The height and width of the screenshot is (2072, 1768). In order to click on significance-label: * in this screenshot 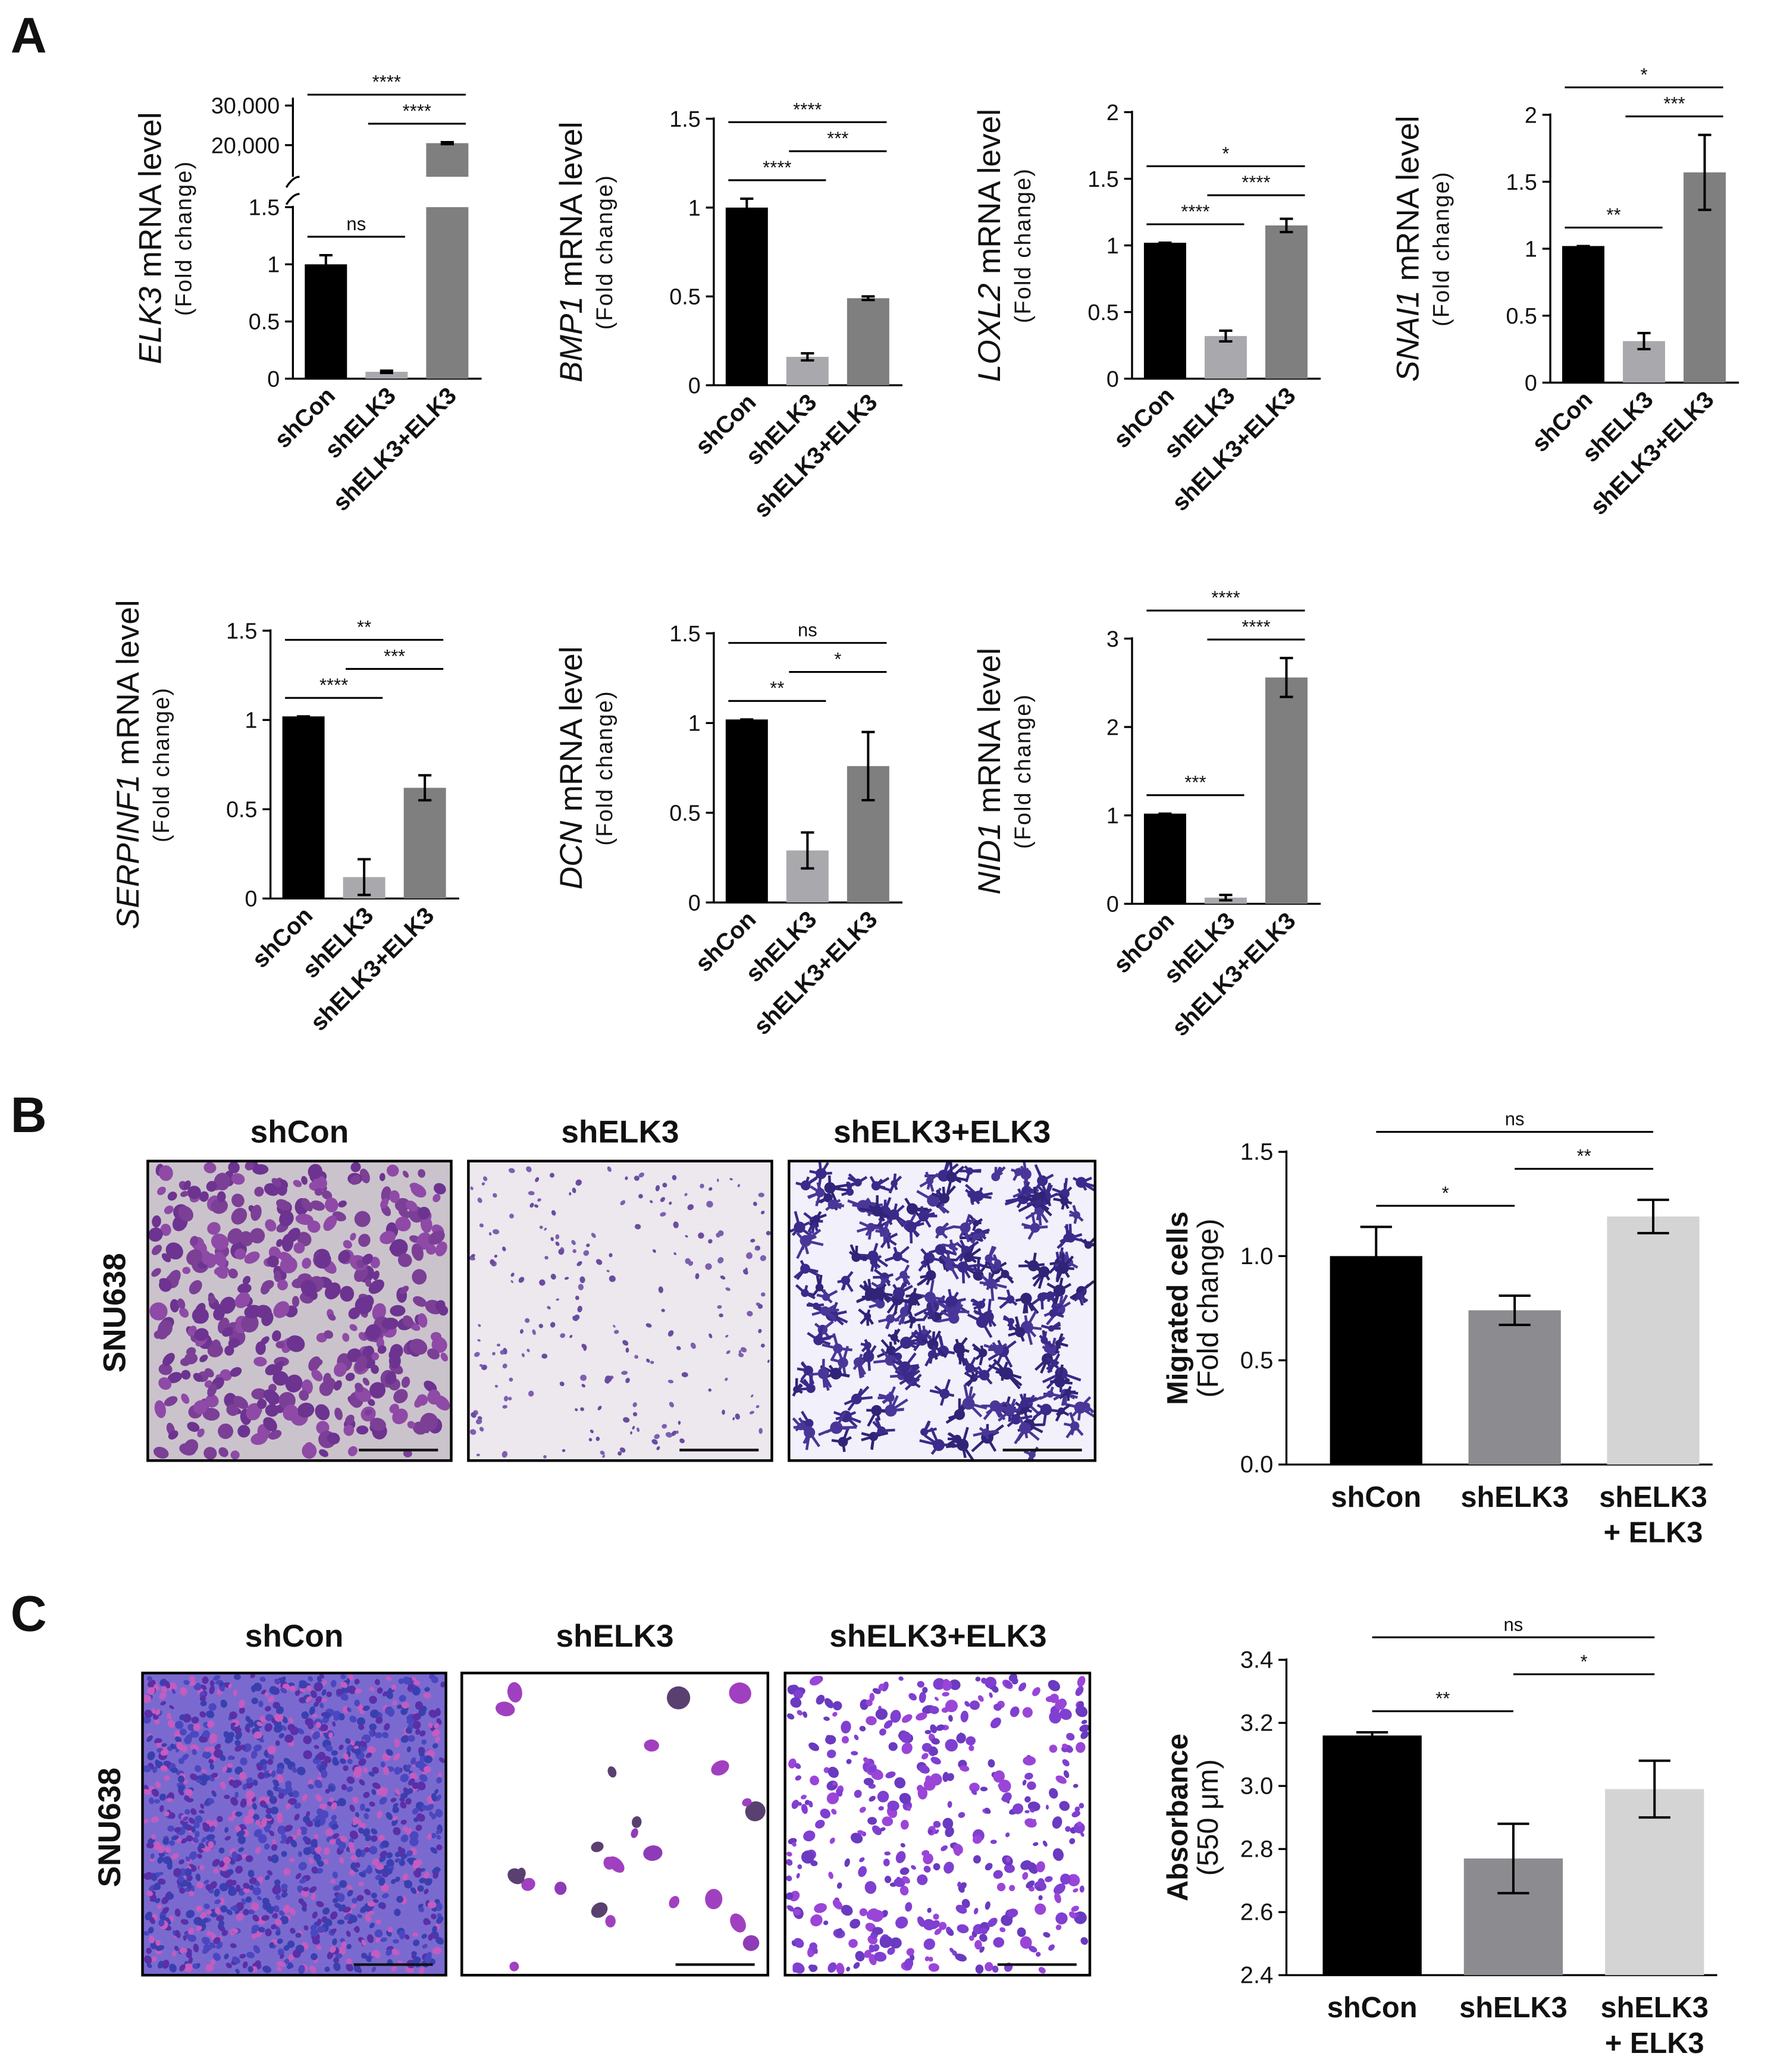, I will do `click(1445, 1193)`.